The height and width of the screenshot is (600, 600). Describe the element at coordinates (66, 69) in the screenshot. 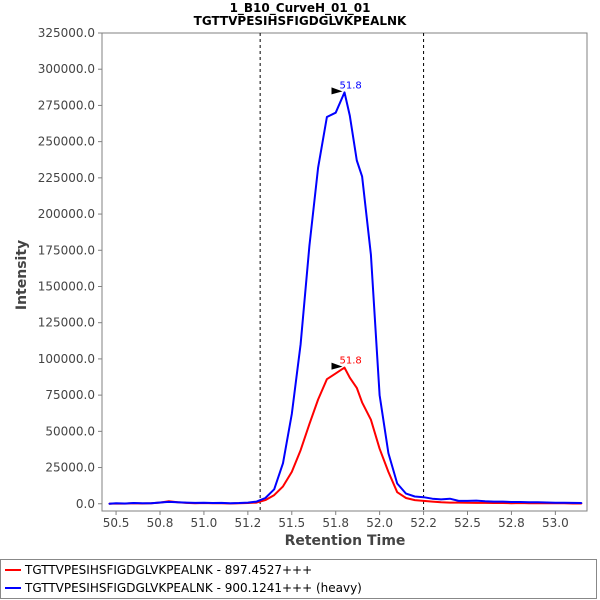

I see `y-tick-label: 300000.0` at that location.